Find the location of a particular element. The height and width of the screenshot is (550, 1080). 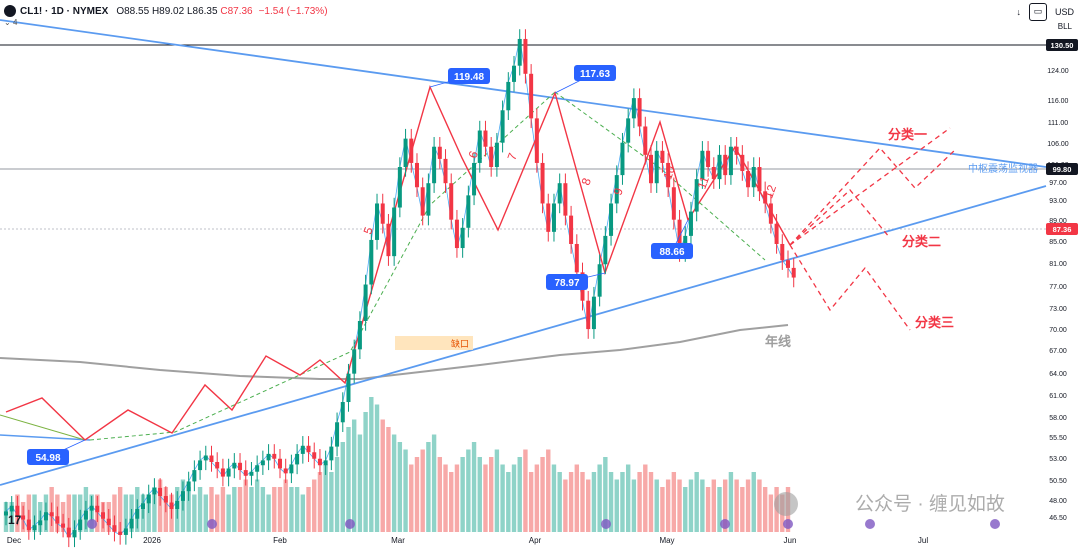

lock-icon: ▭ is located at coordinates (1037, 12).